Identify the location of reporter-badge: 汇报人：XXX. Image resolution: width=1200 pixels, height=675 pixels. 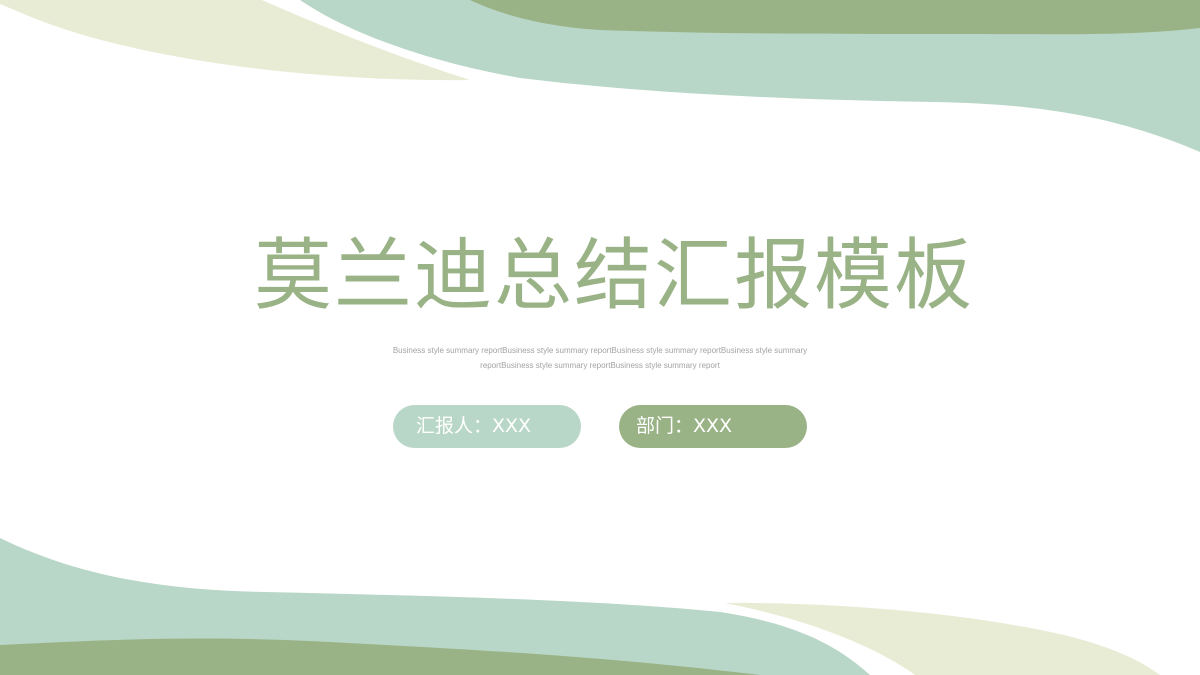
(487, 426).